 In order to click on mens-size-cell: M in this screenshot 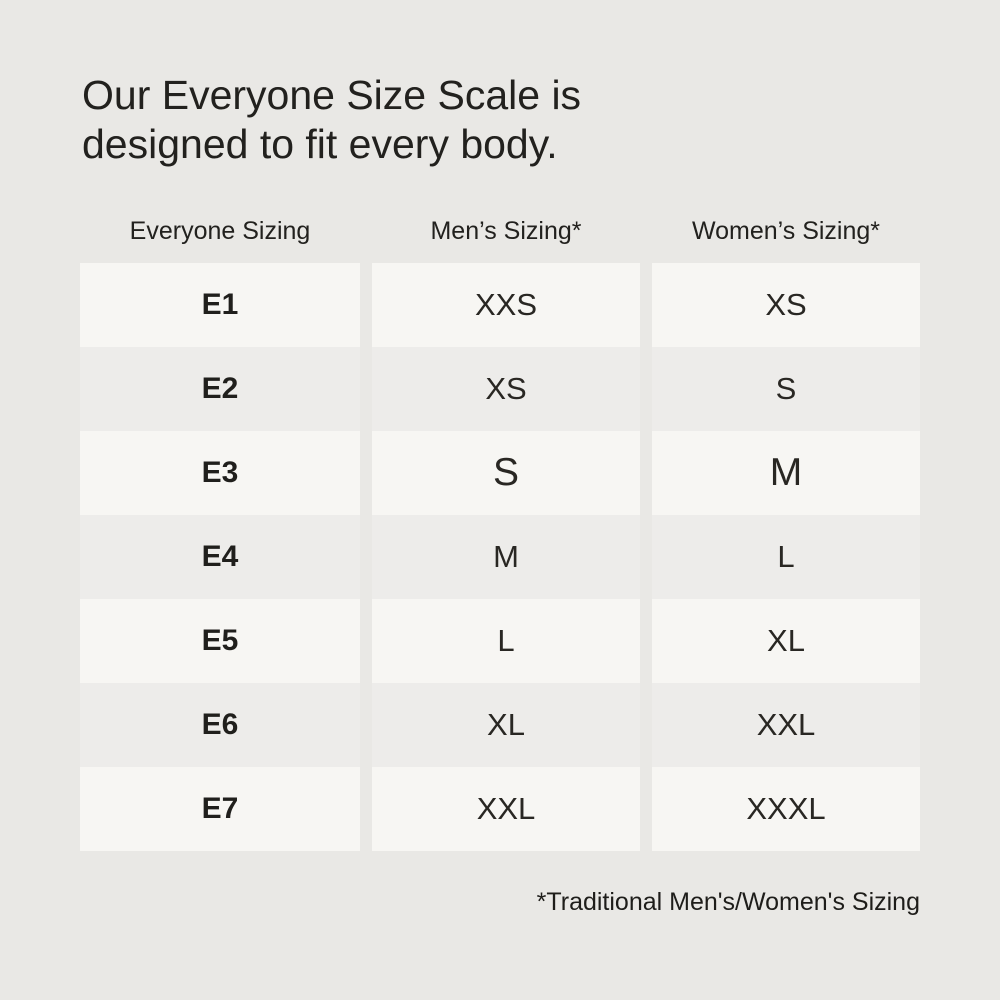, I will do `click(506, 557)`.